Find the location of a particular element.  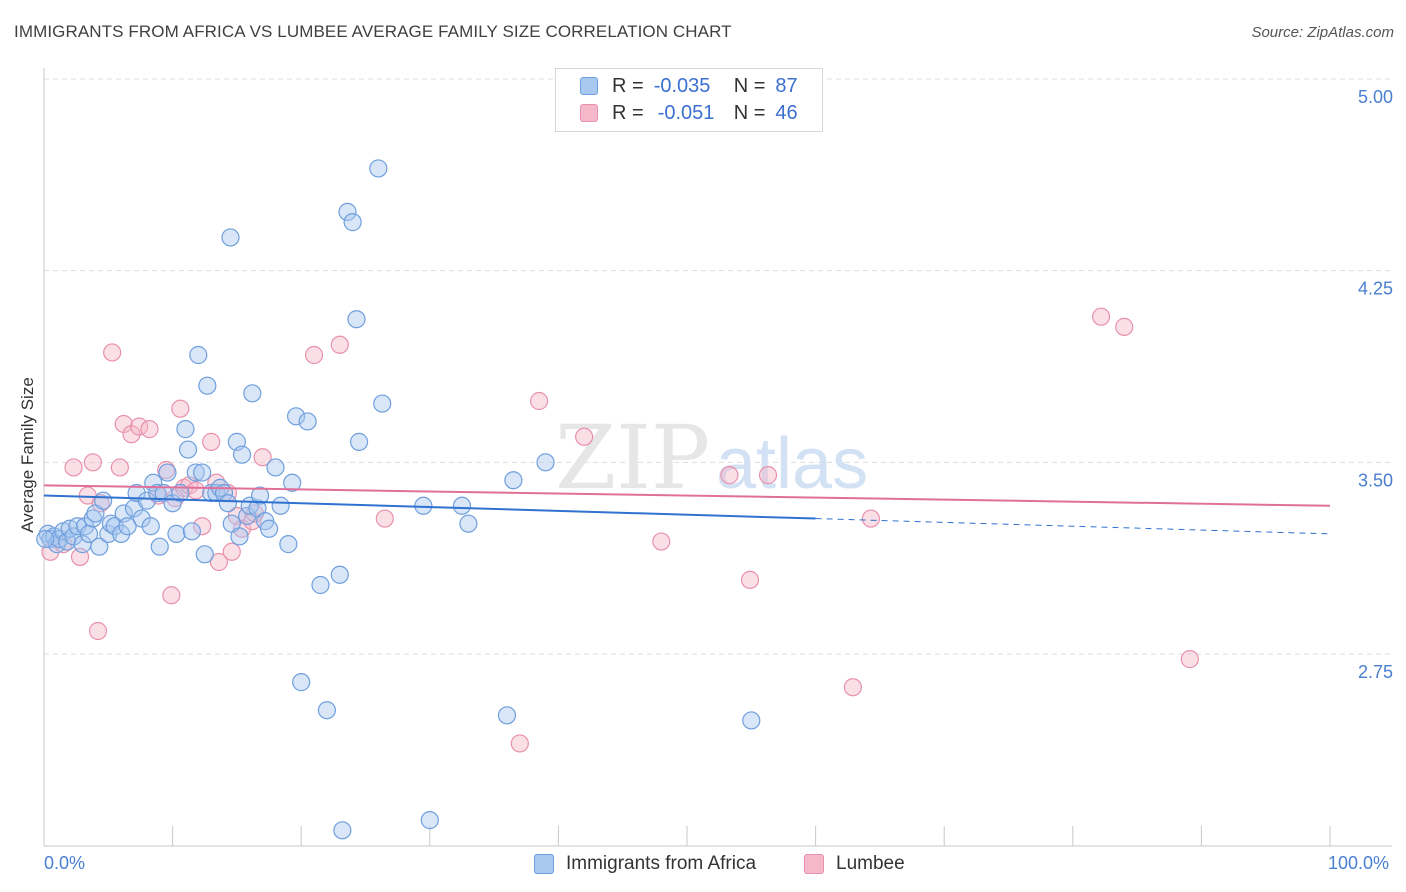

africa-trend-line is located at coordinates (429, 507).